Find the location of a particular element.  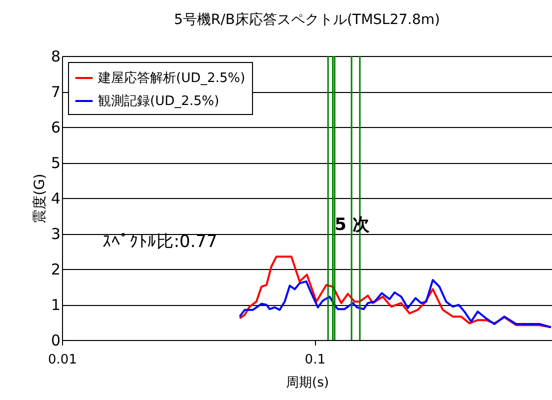

y-axis-title: 震度(G) is located at coordinates (40, 199).